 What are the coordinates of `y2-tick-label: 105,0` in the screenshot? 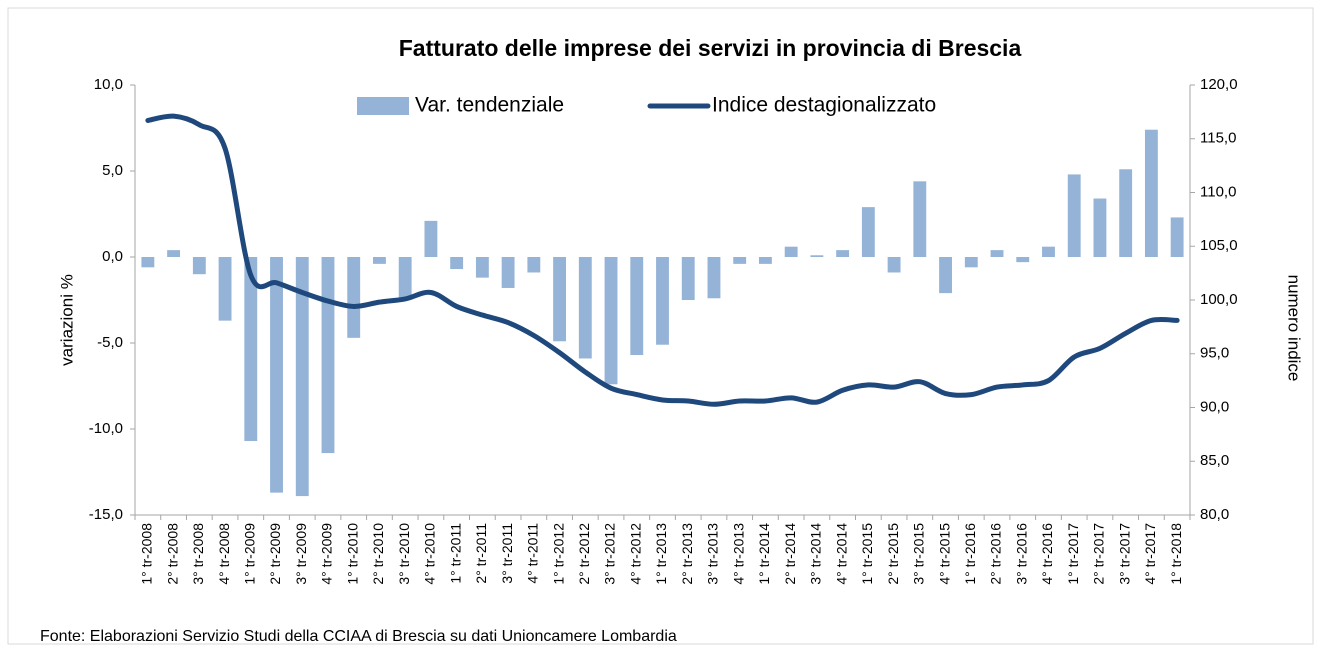 It's located at (1219, 245).